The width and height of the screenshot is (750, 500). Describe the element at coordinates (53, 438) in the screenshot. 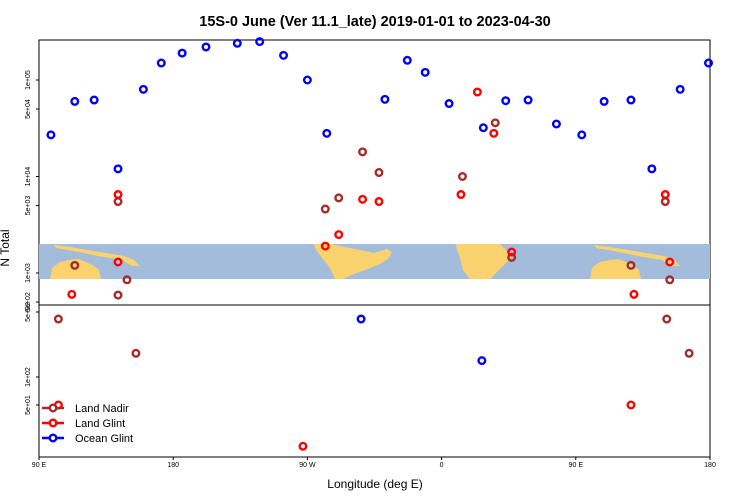

I see `legend-marker-ocean-glint` at that location.